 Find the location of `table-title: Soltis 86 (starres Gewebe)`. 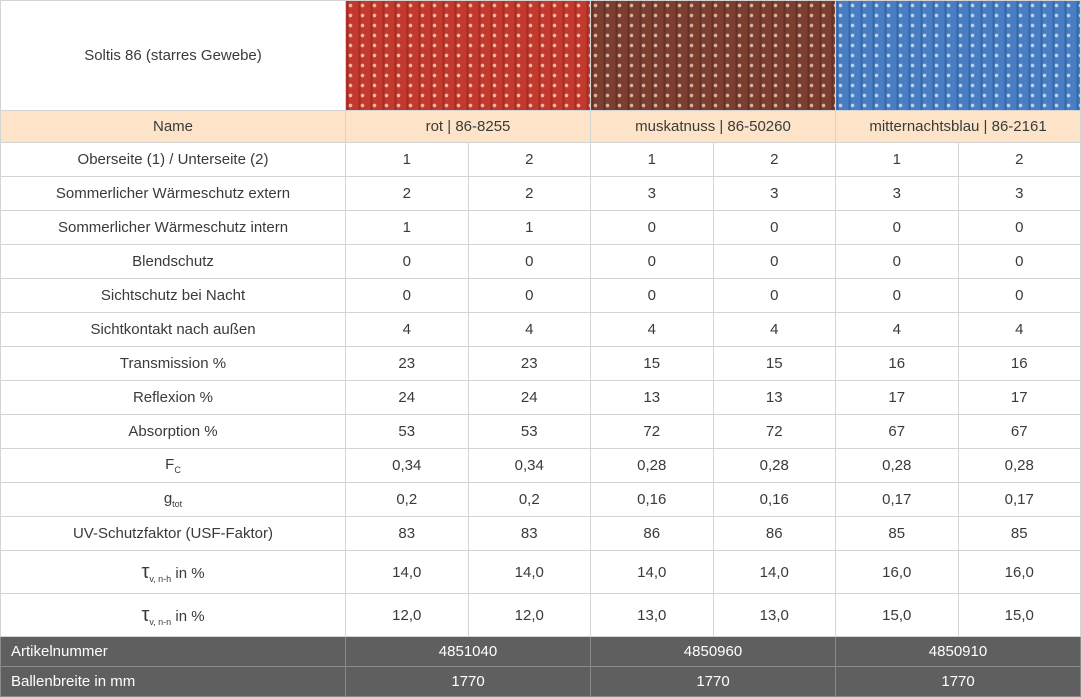

table-title: Soltis 86 (starres Gewebe) is located at coordinates (173, 55).